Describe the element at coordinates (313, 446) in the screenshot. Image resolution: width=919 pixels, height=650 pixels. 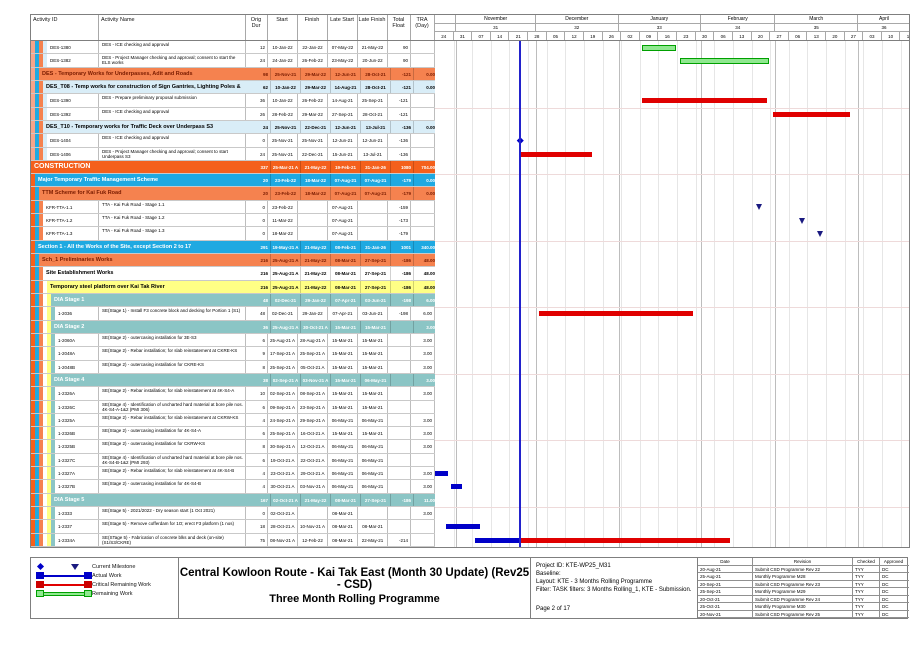
I see `activity-value-cell: 12-Oct-21 A` at that location.